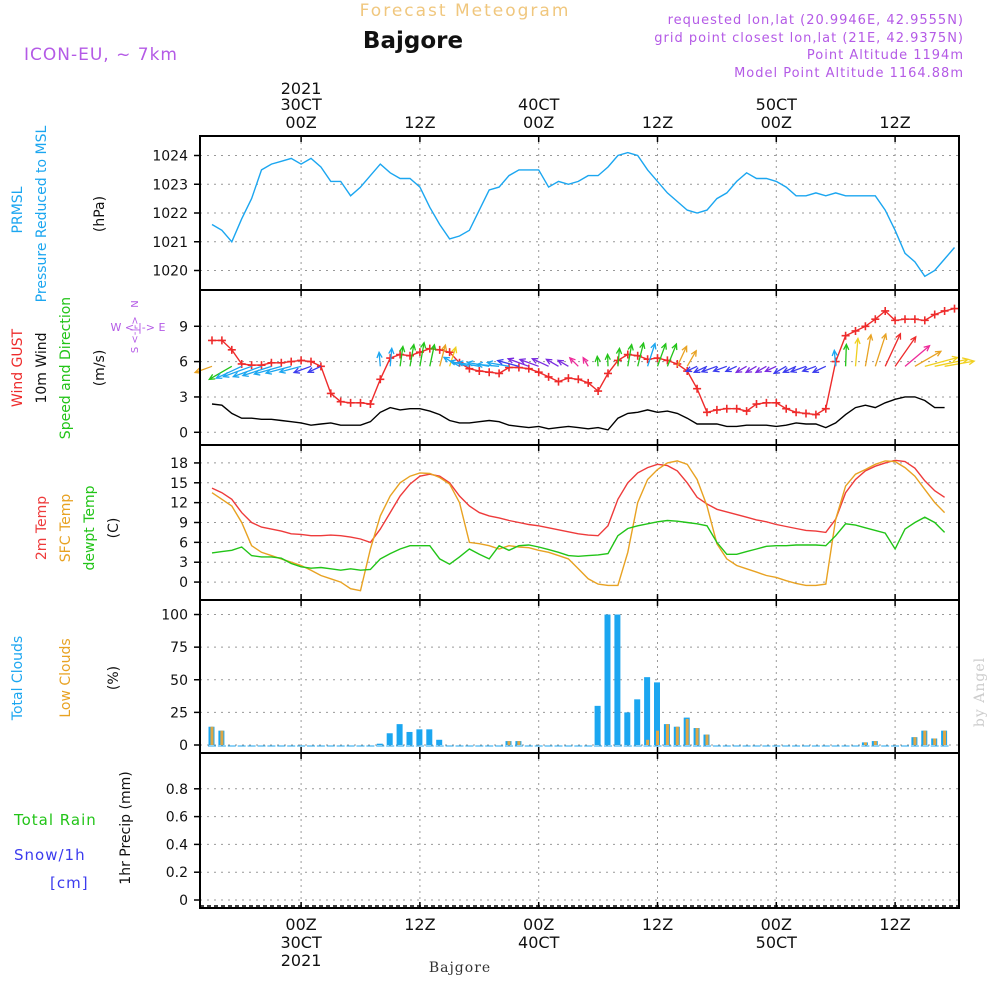  I want to click on top-day-label: 30CT, so click(301, 104).